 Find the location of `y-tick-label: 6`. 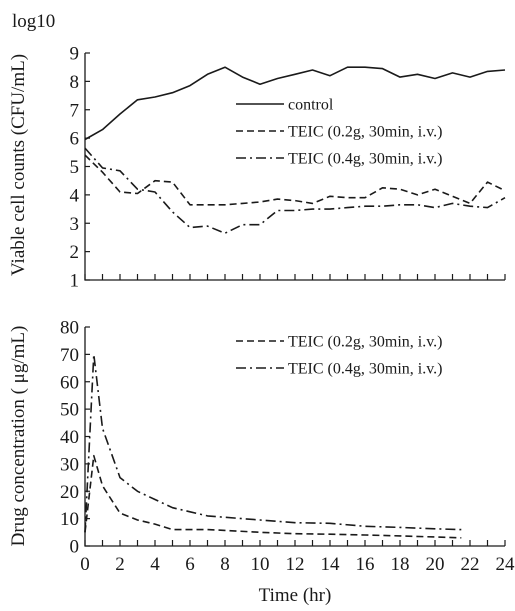

y-tick-label: 6 is located at coordinates (75, 139).